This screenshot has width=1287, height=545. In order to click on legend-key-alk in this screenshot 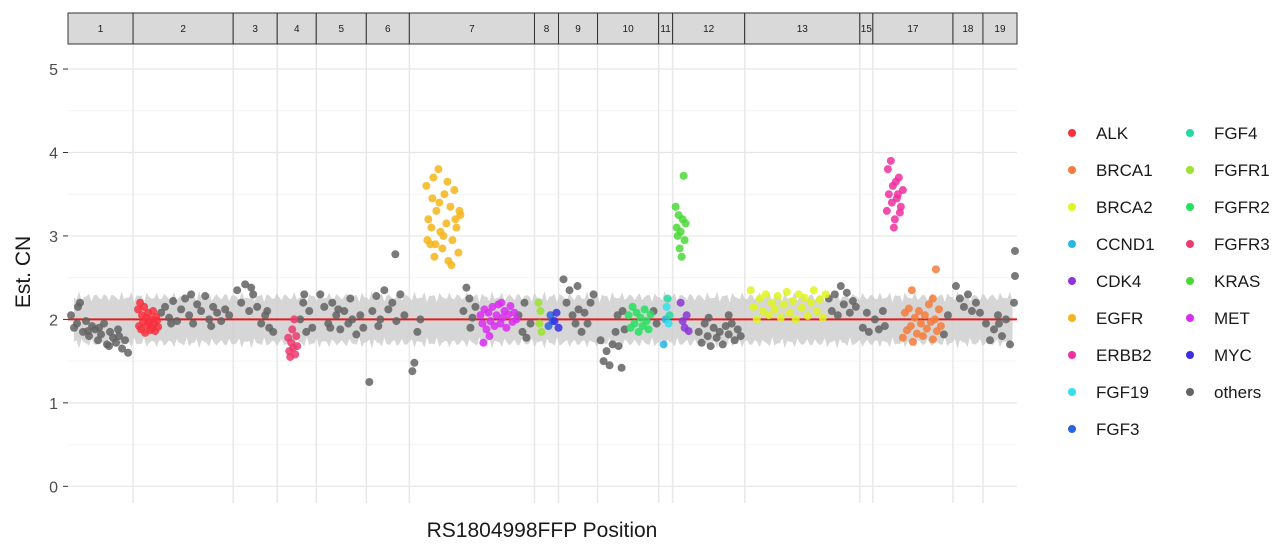, I will do `click(1072, 133)`.